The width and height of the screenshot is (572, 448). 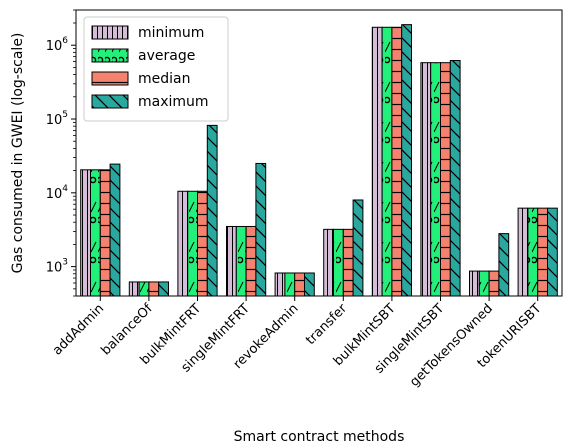 I want to click on y-axis-label: Gas consumed in GWEI (log-scale), so click(x=18, y=153).